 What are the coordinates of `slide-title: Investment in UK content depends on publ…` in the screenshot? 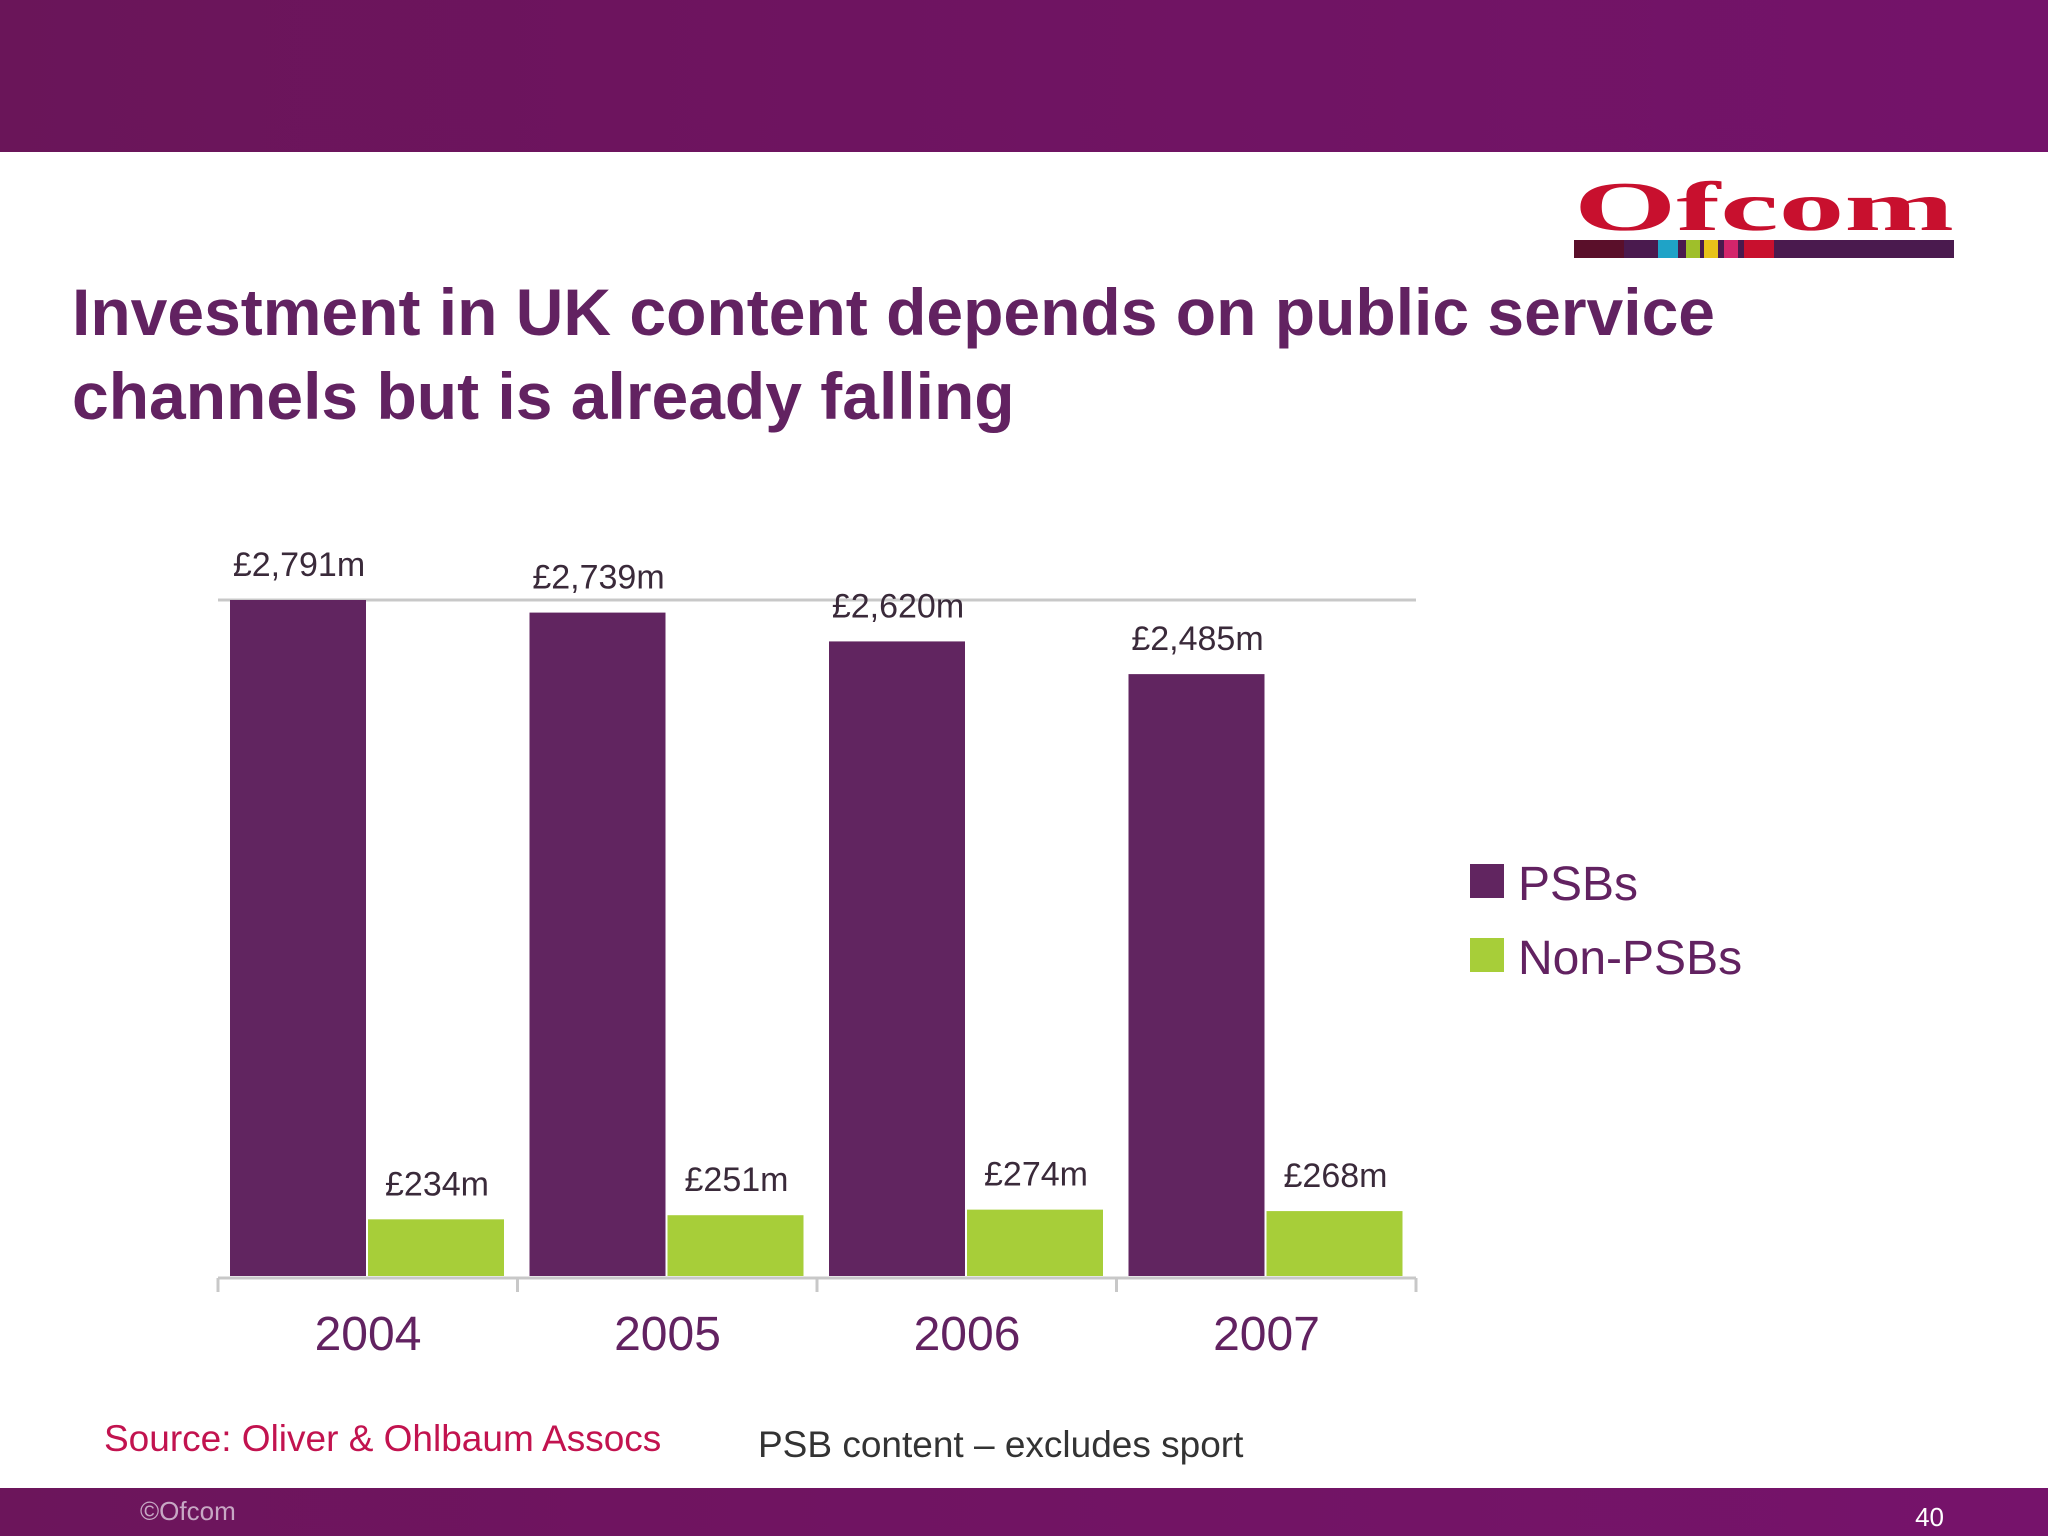 It's located at (893, 354).